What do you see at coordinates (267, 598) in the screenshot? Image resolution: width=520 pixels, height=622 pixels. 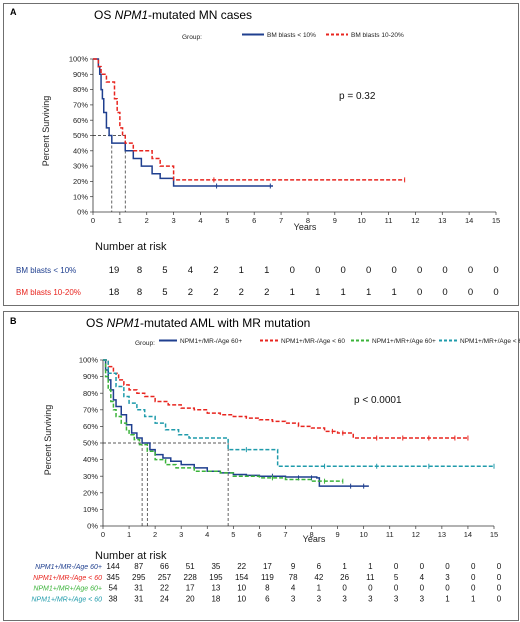 I see `p1-risk-cell: 6` at bounding box center [267, 598].